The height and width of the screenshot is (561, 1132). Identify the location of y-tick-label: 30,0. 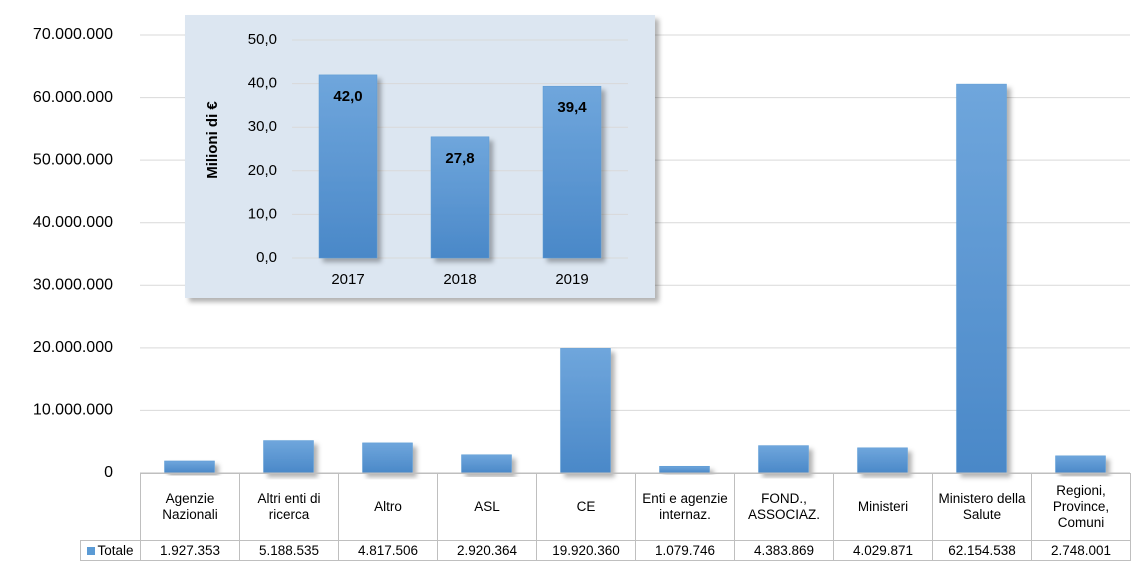
(262, 126).